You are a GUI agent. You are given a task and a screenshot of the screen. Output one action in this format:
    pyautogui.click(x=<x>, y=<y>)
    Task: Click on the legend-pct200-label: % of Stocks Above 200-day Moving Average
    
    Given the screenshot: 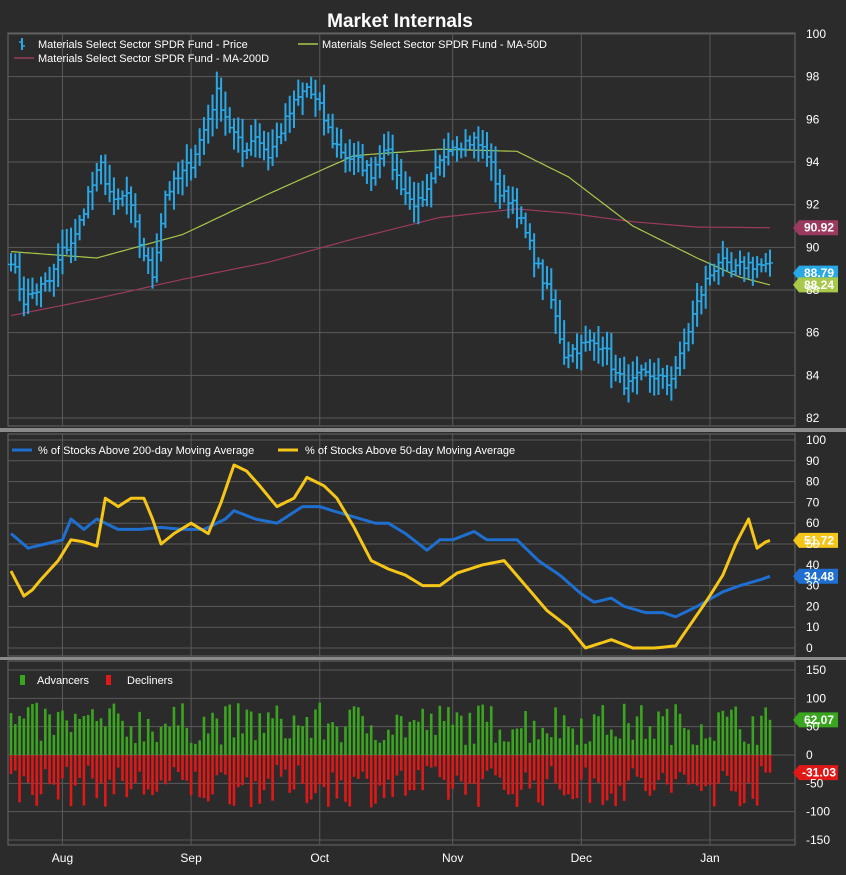 What is the action you would take?
    pyautogui.click(x=146, y=451)
    